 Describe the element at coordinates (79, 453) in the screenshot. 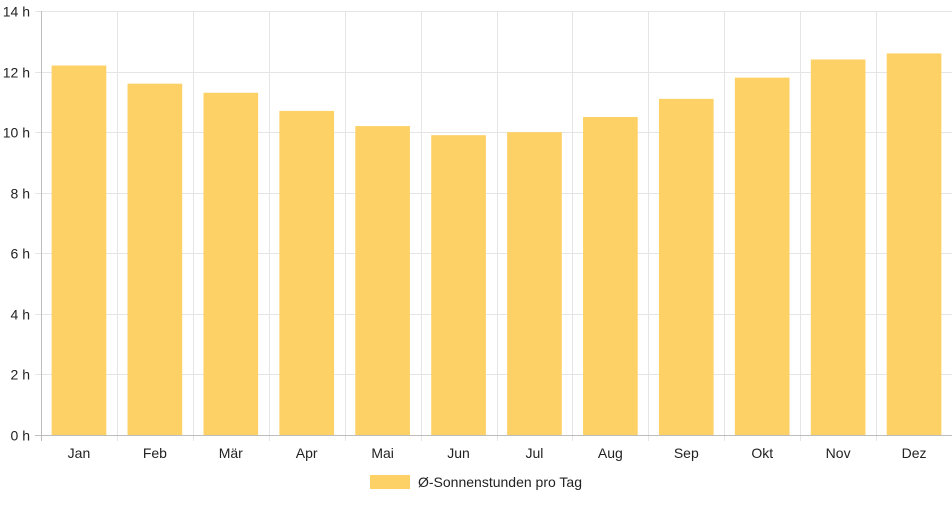

I see `x-tick-label: Jan` at that location.